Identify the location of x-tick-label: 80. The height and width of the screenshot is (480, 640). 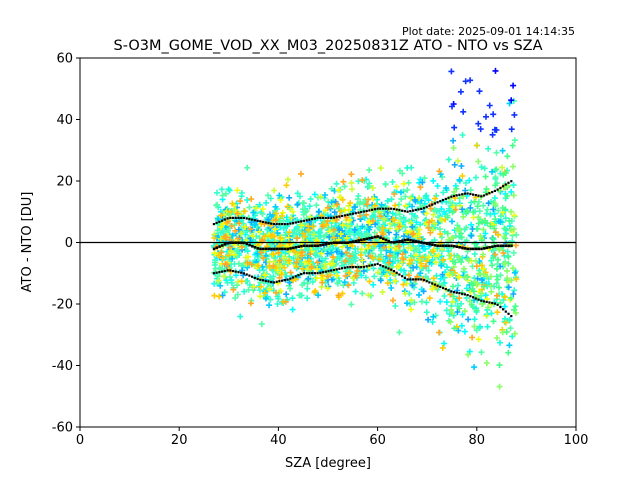
(477, 440).